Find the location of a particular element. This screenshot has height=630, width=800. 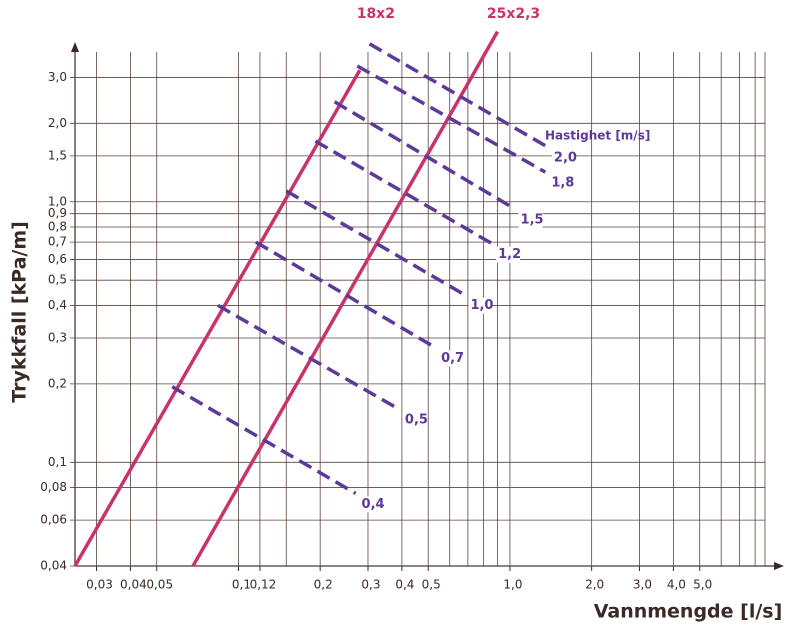

y-tick-label: 0,6 is located at coordinates (57, 259).